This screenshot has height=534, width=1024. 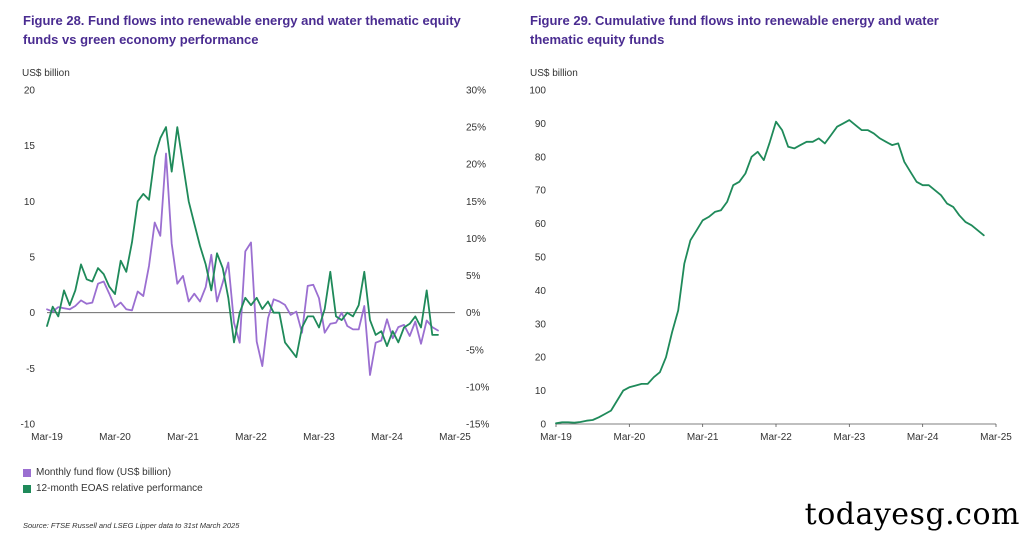 I want to click on fig28-ytick-label: 15, so click(x=30, y=146).